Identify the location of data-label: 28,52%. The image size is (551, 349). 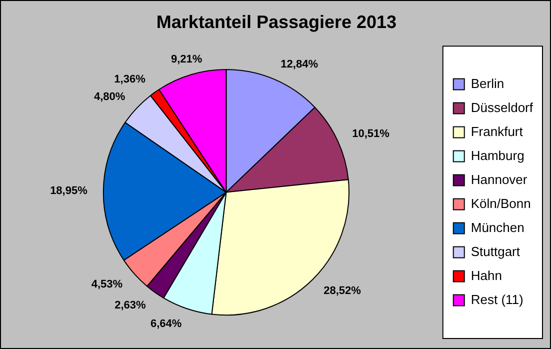
(343, 291).